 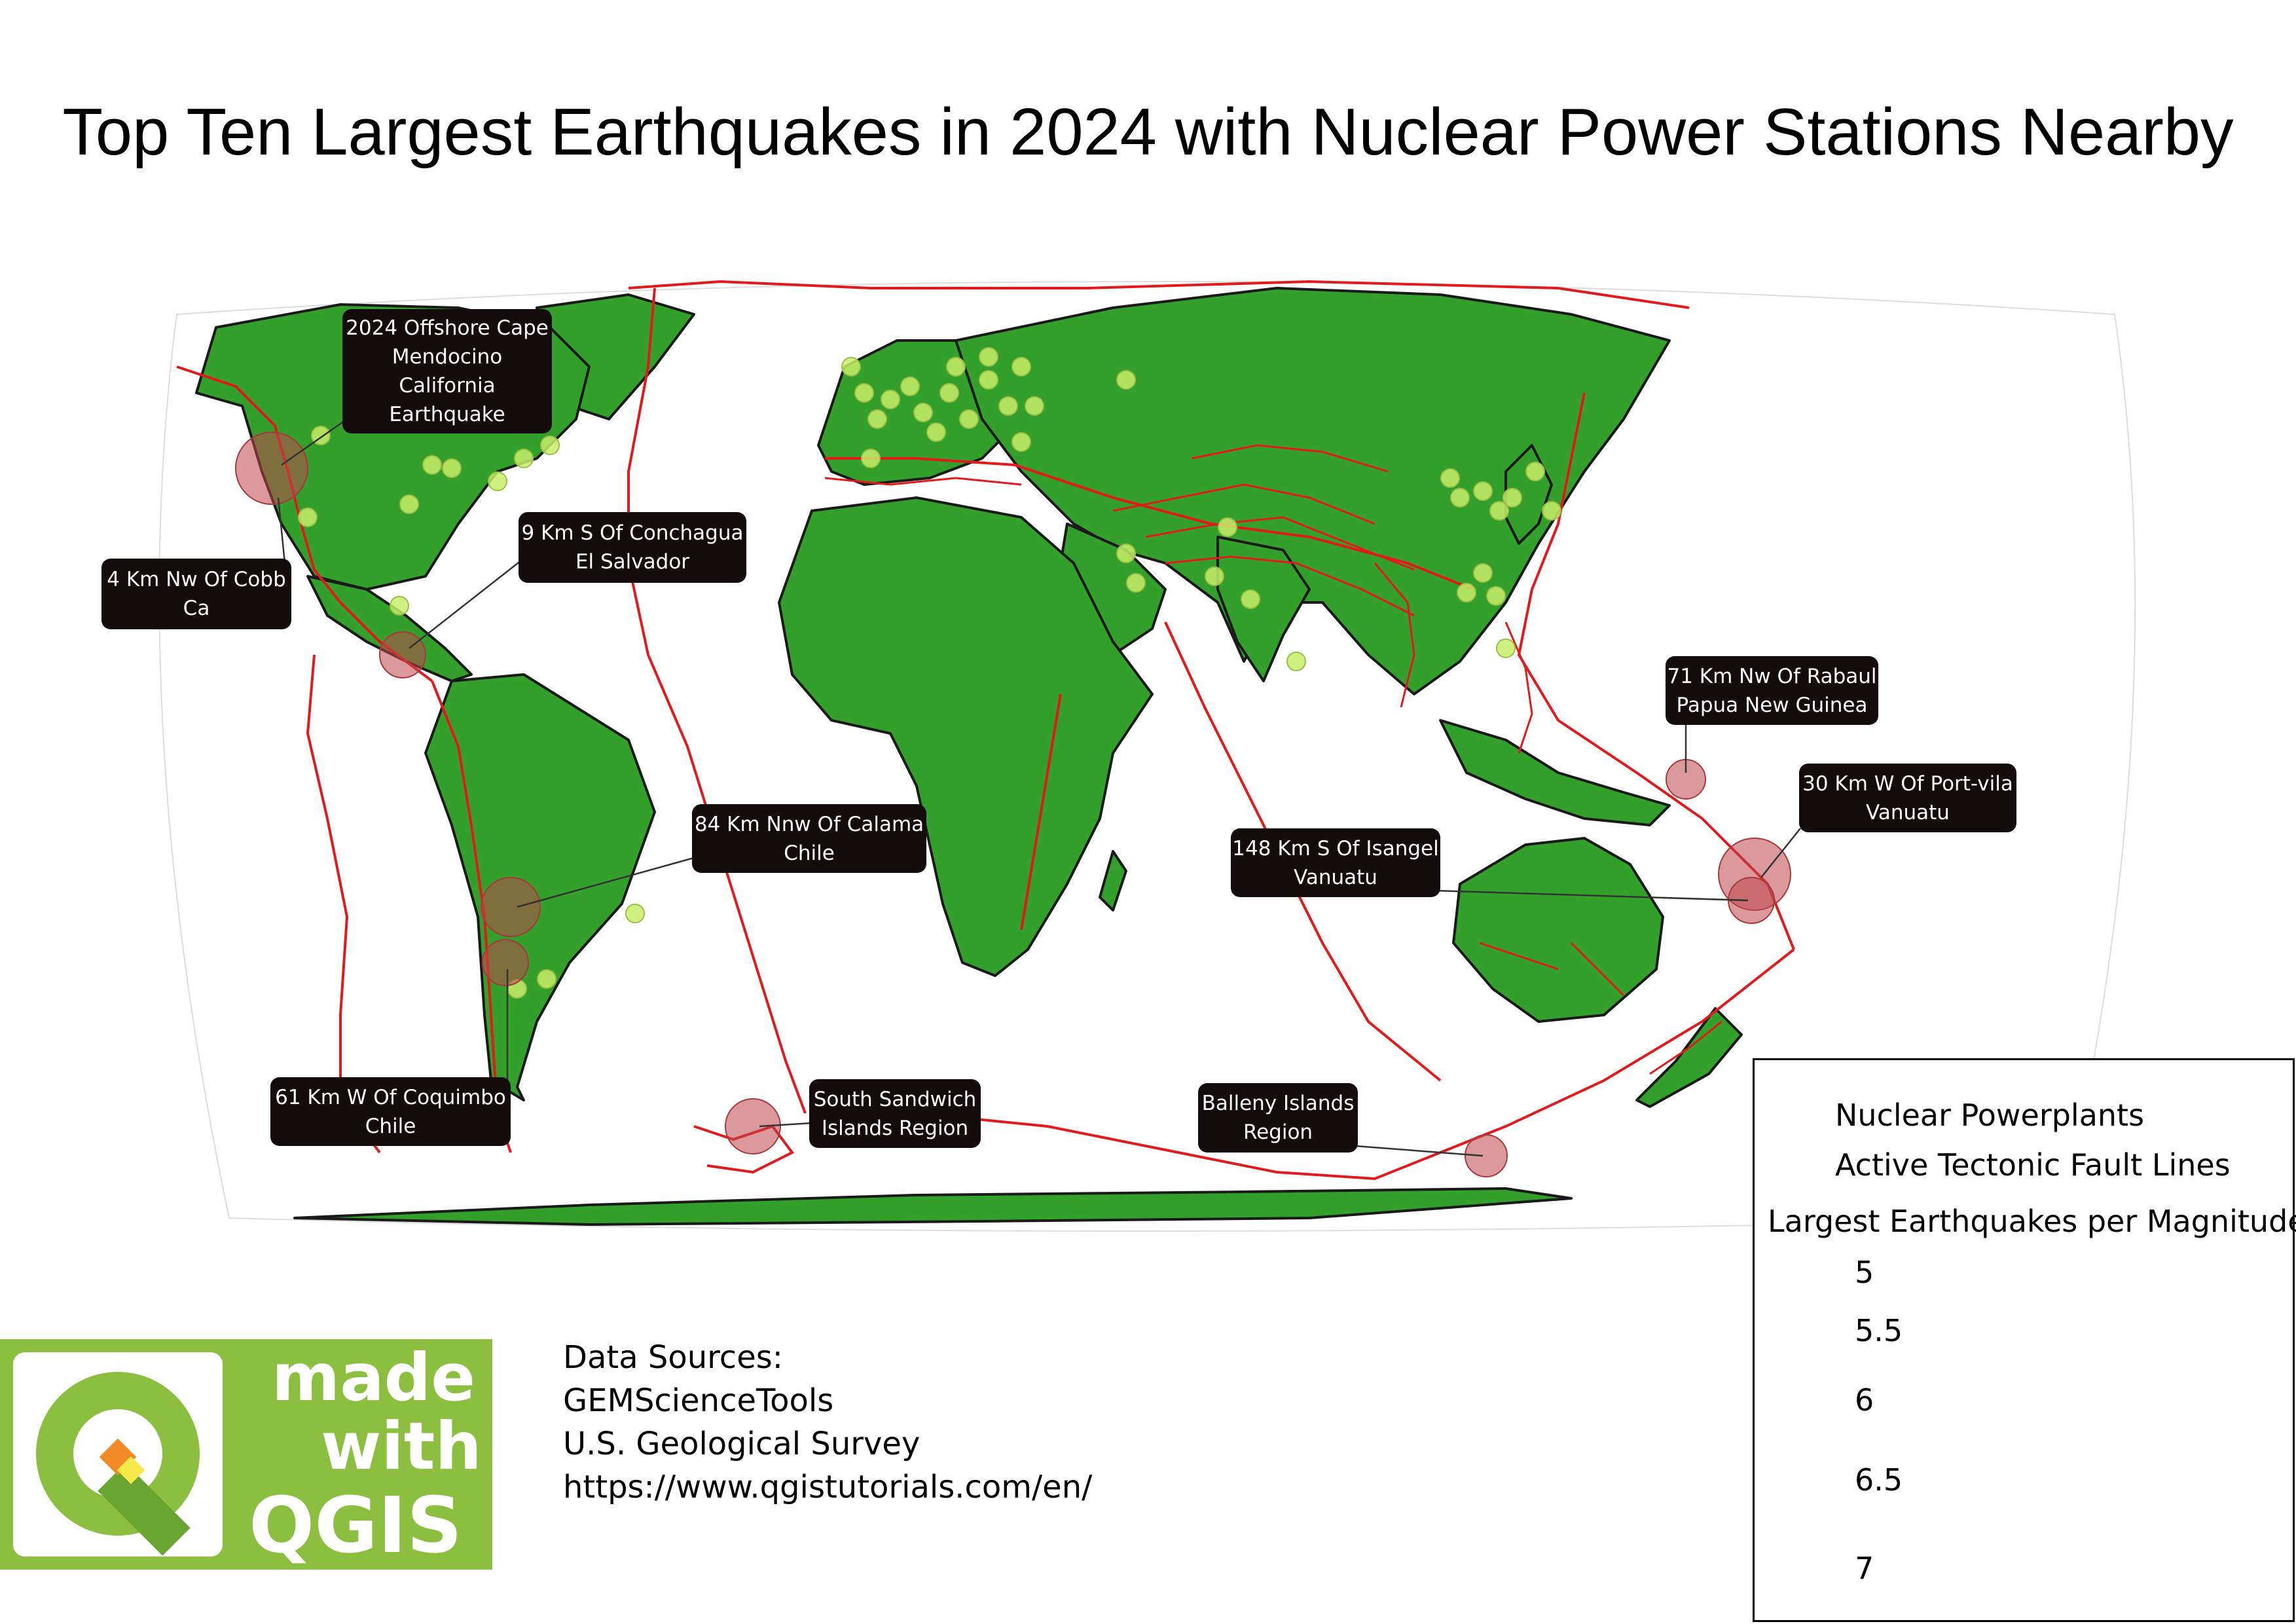 What do you see at coordinates (196, 594) in the screenshot?
I see `label-cobb: 4 Km Nw Of Cobb Ca` at bounding box center [196, 594].